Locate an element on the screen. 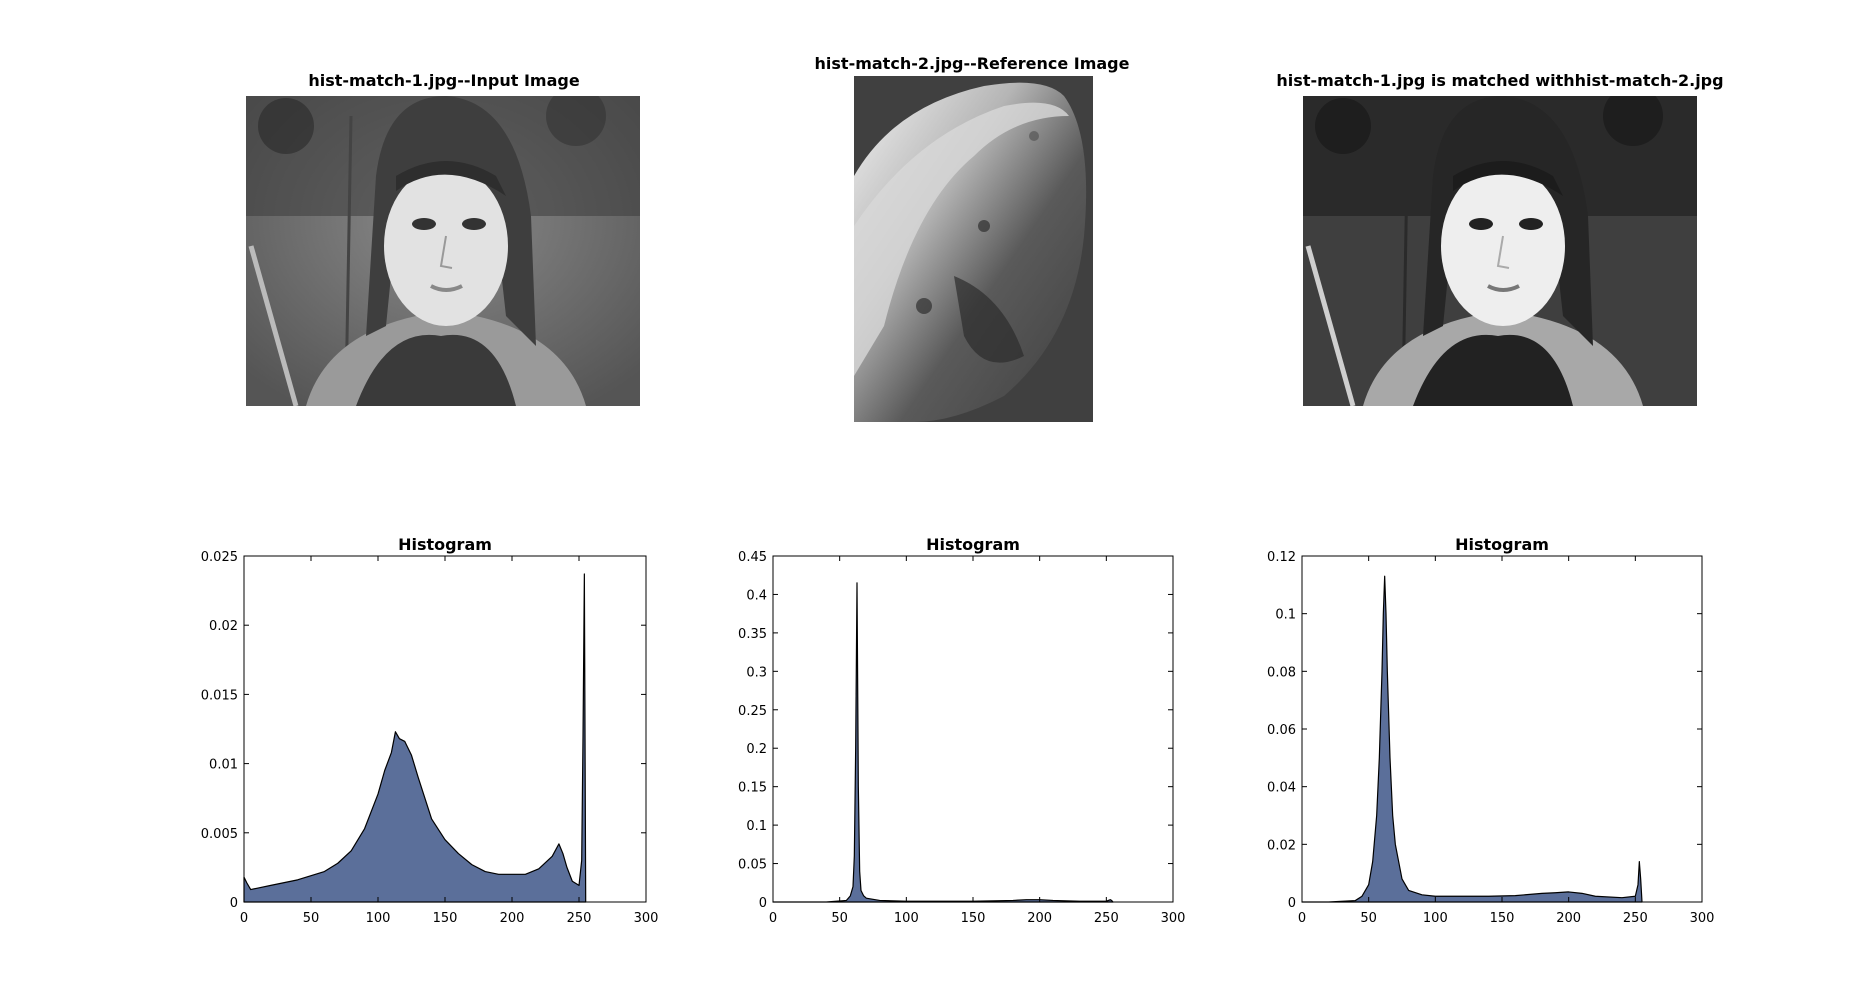 This screenshot has height=1001, width=1857. reference-asteroid-icon is located at coordinates (973, 249).